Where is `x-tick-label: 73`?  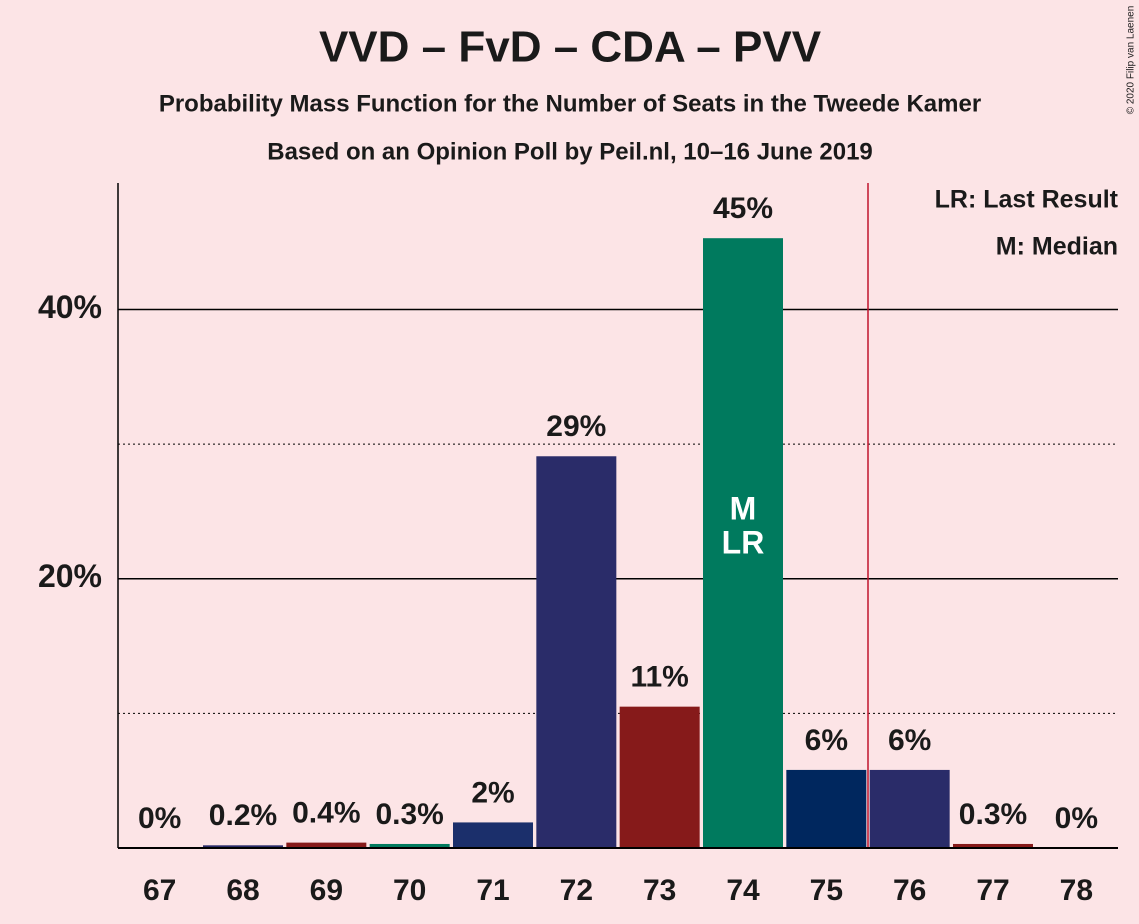 x-tick-label: 73 is located at coordinates (659, 890).